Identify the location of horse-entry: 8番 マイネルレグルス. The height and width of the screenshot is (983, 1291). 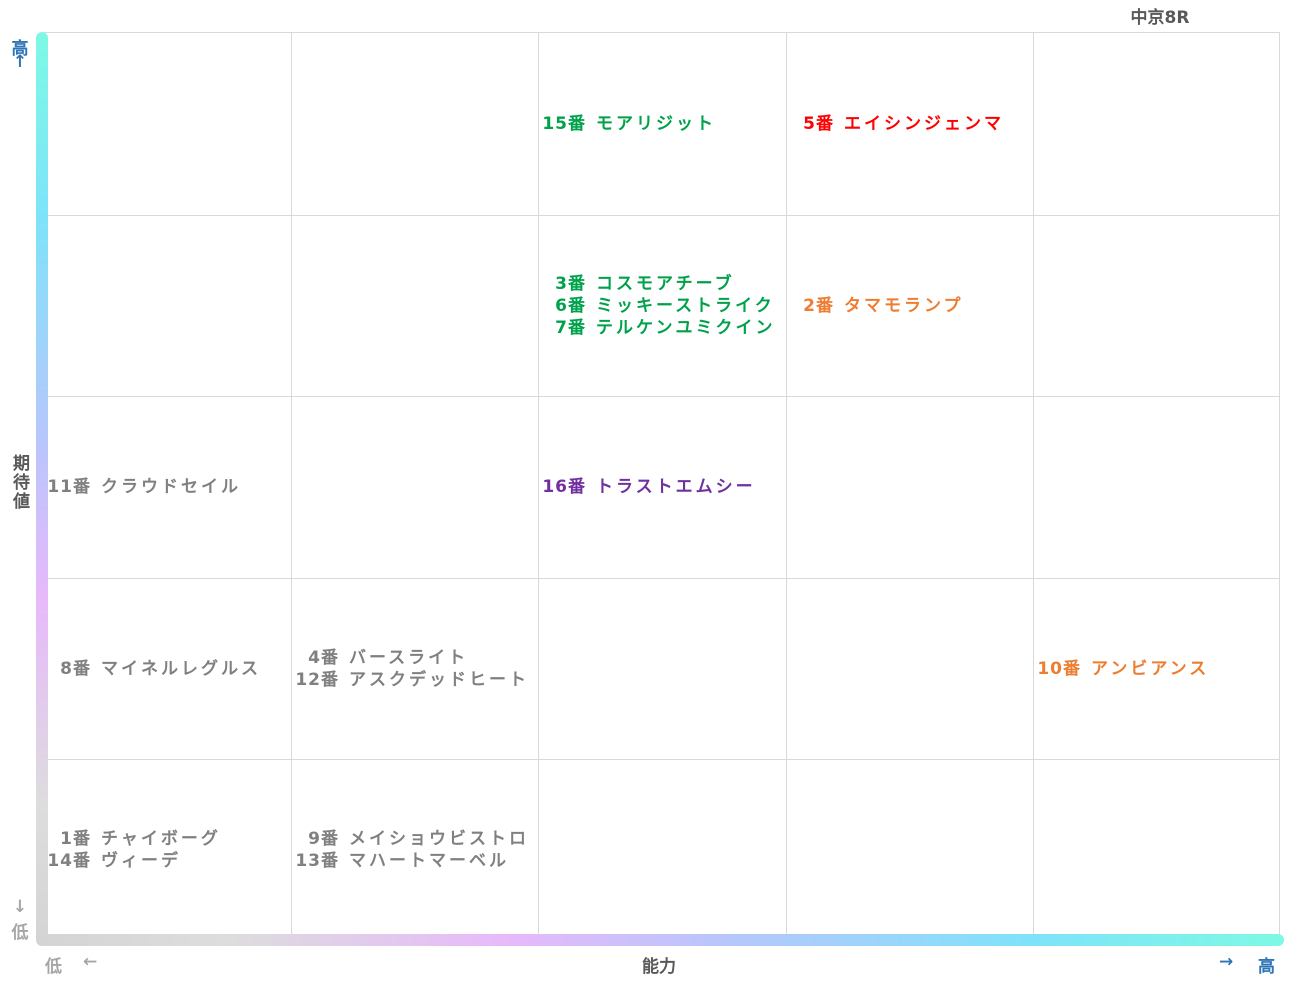
(167, 669).